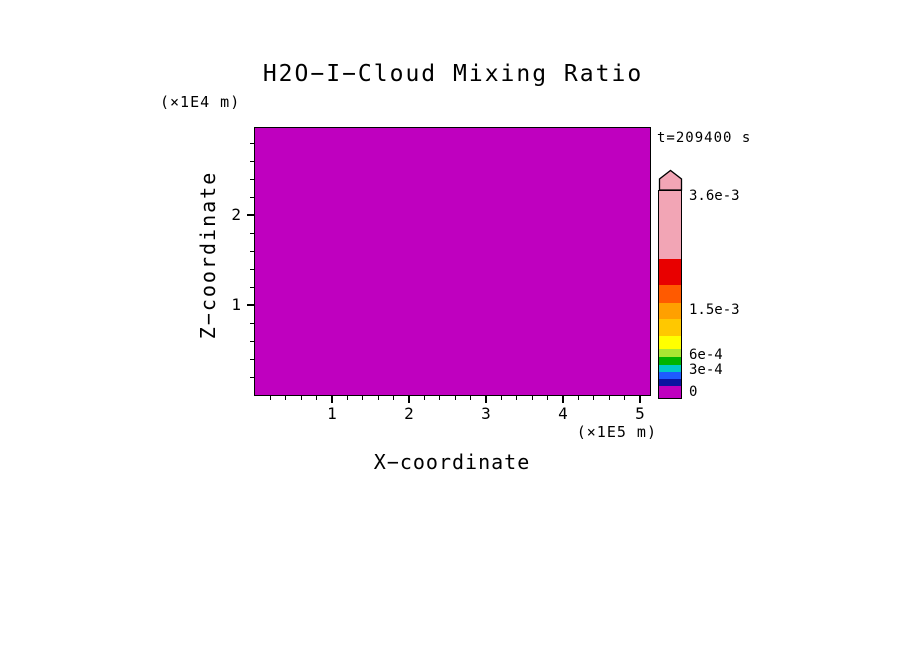 Image resolution: width=904 pixels, height=654 pixels. What do you see at coordinates (563, 413) in the screenshot?
I see `x-tick-label: 4` at bounding box center [563, 413].